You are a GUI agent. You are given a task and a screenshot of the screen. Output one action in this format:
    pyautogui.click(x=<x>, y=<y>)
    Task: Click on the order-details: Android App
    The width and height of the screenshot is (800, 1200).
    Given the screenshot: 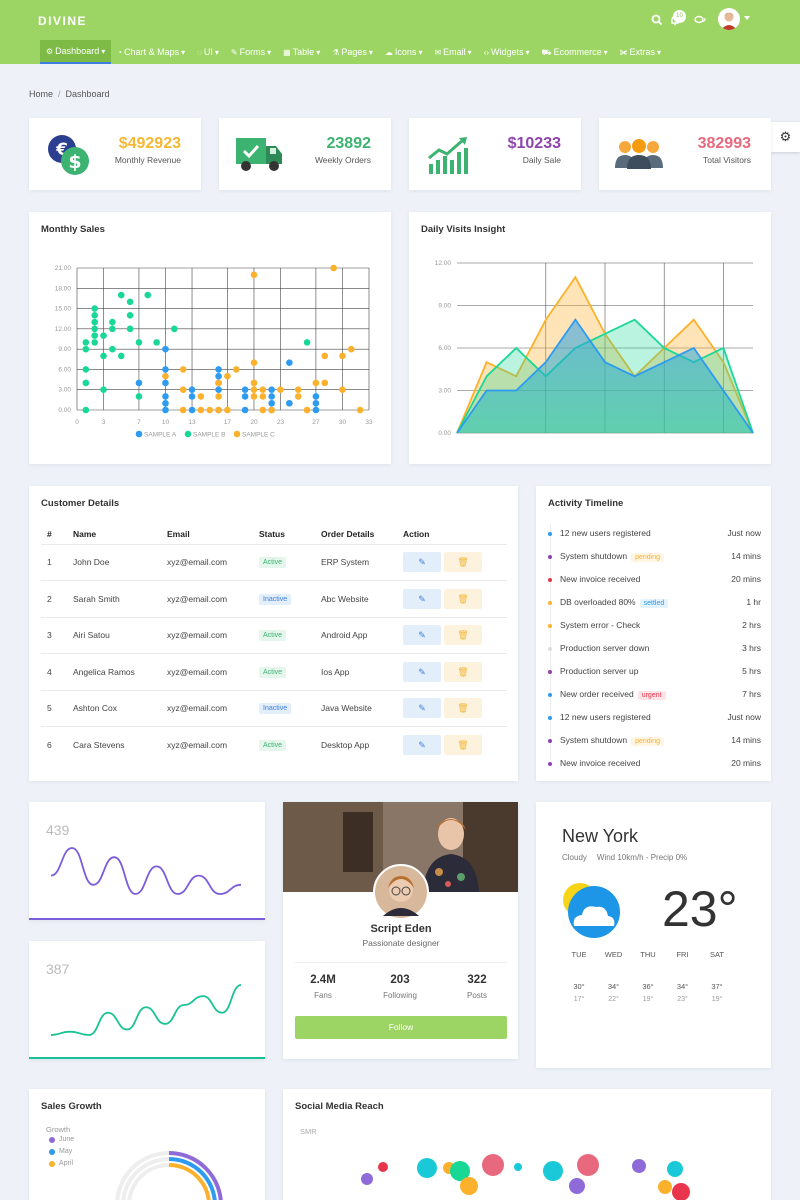 What is the action you would take?
    pyautogui.click(x=356, y=635)
    